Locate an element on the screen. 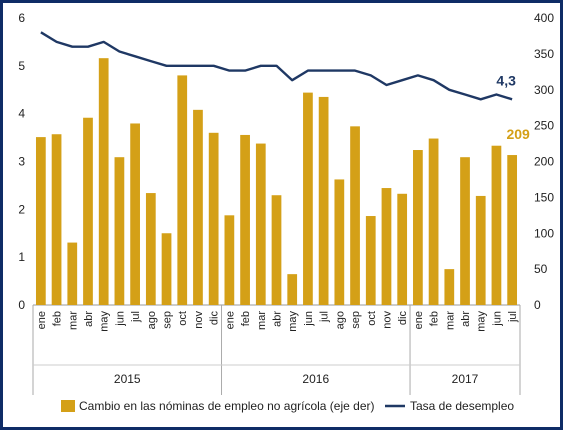 The image size is (563, 430). legend-bar-swatch is located at coordinates (68, 406).